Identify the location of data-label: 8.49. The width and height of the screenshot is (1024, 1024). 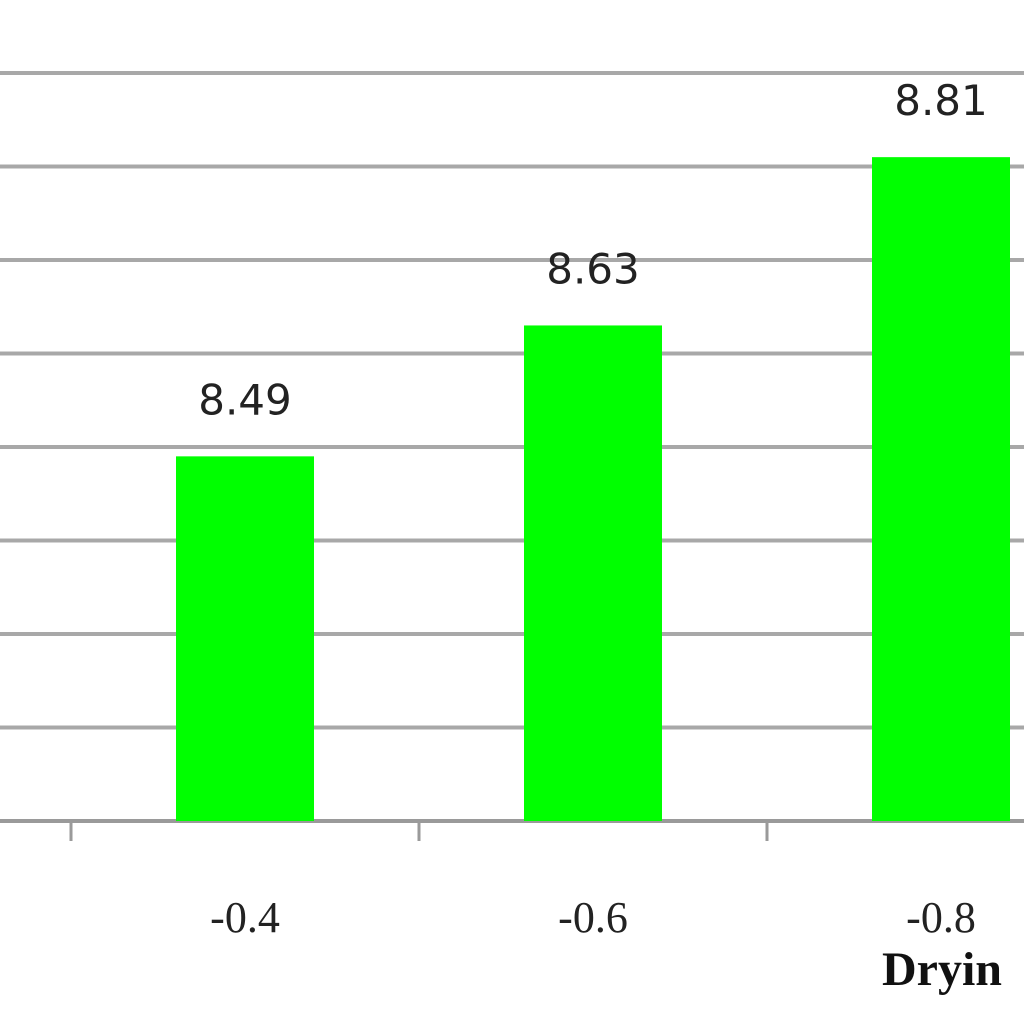
(245, 399).